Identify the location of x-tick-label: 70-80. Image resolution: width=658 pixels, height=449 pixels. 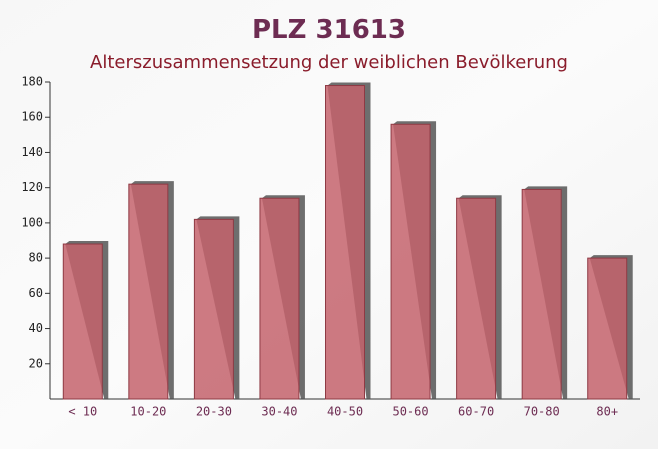
(542, 412).